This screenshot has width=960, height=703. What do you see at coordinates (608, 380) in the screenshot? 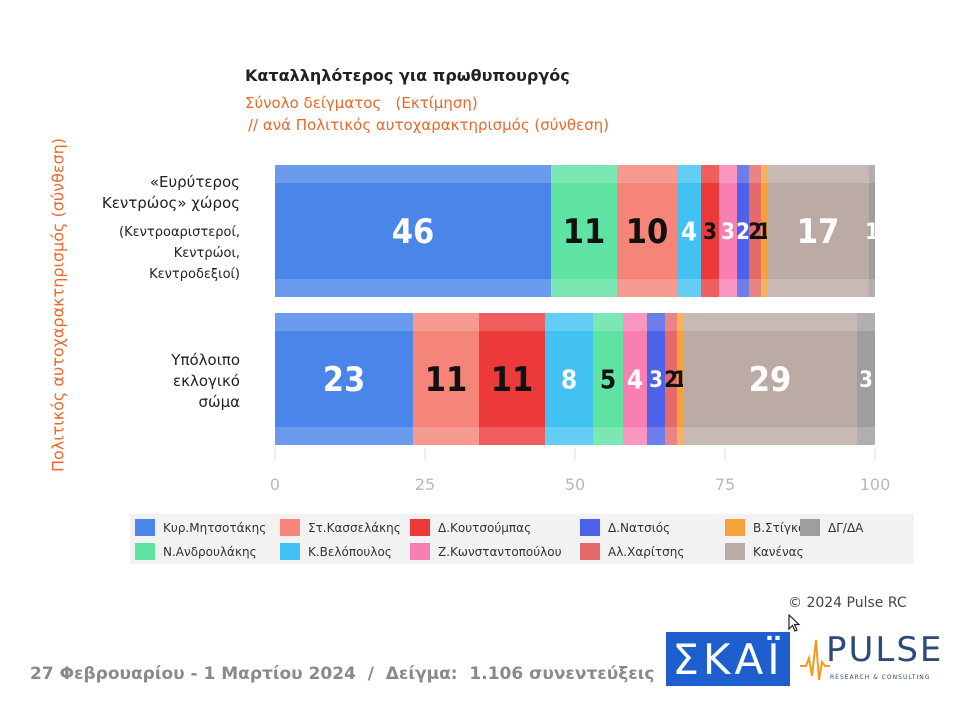
I see `bar-data-label: 5` at bounding box center [608, 380].